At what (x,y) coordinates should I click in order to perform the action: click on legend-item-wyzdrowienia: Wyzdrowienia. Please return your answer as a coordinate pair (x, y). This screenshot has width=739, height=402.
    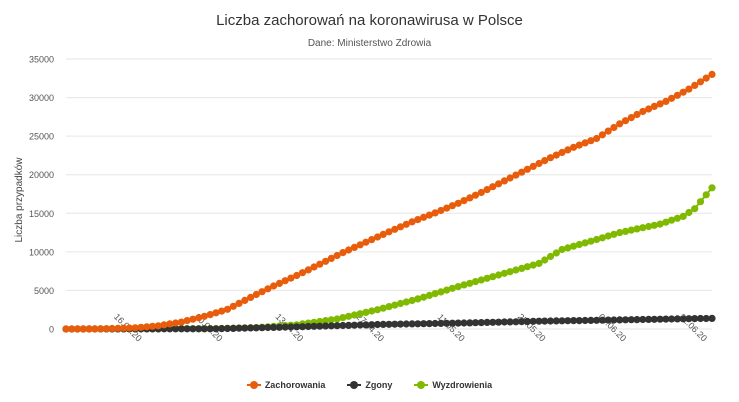
    Looking at the image, I should click on (453, 385).